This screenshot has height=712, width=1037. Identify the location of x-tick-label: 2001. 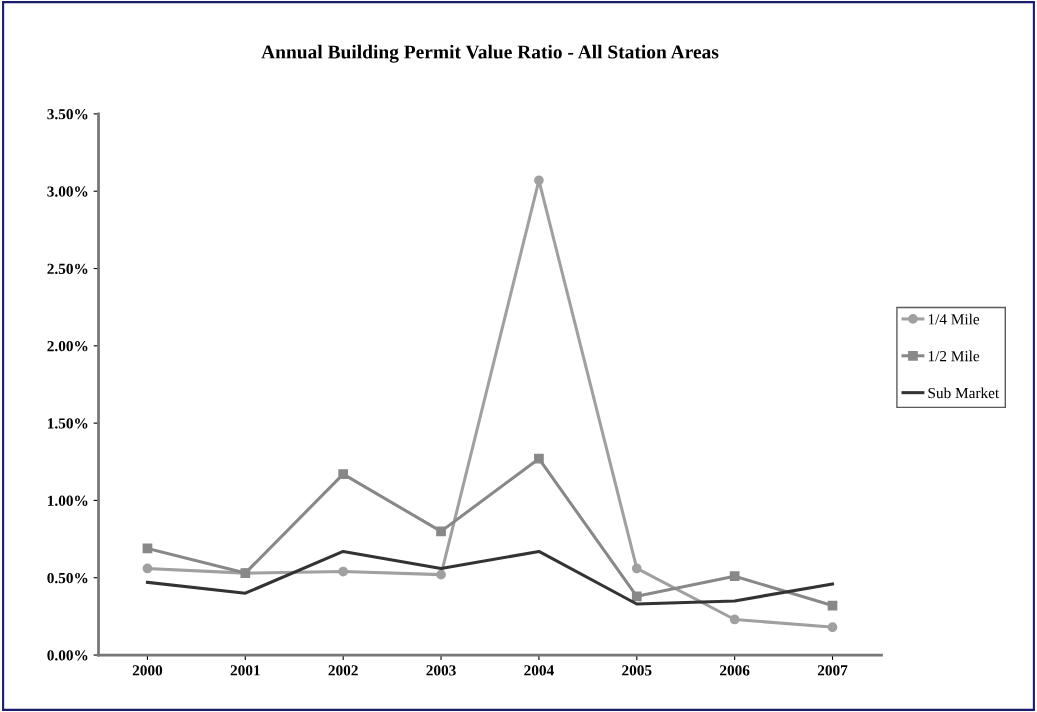
(245, 670).